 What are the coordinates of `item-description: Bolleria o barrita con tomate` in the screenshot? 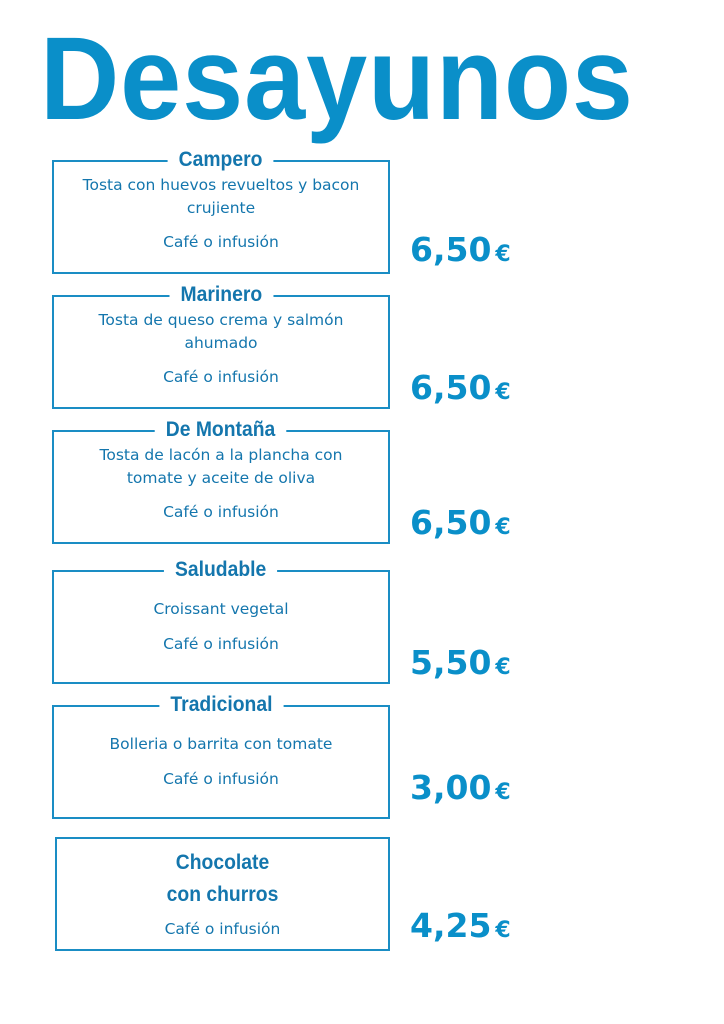 It's located at (221, 744).